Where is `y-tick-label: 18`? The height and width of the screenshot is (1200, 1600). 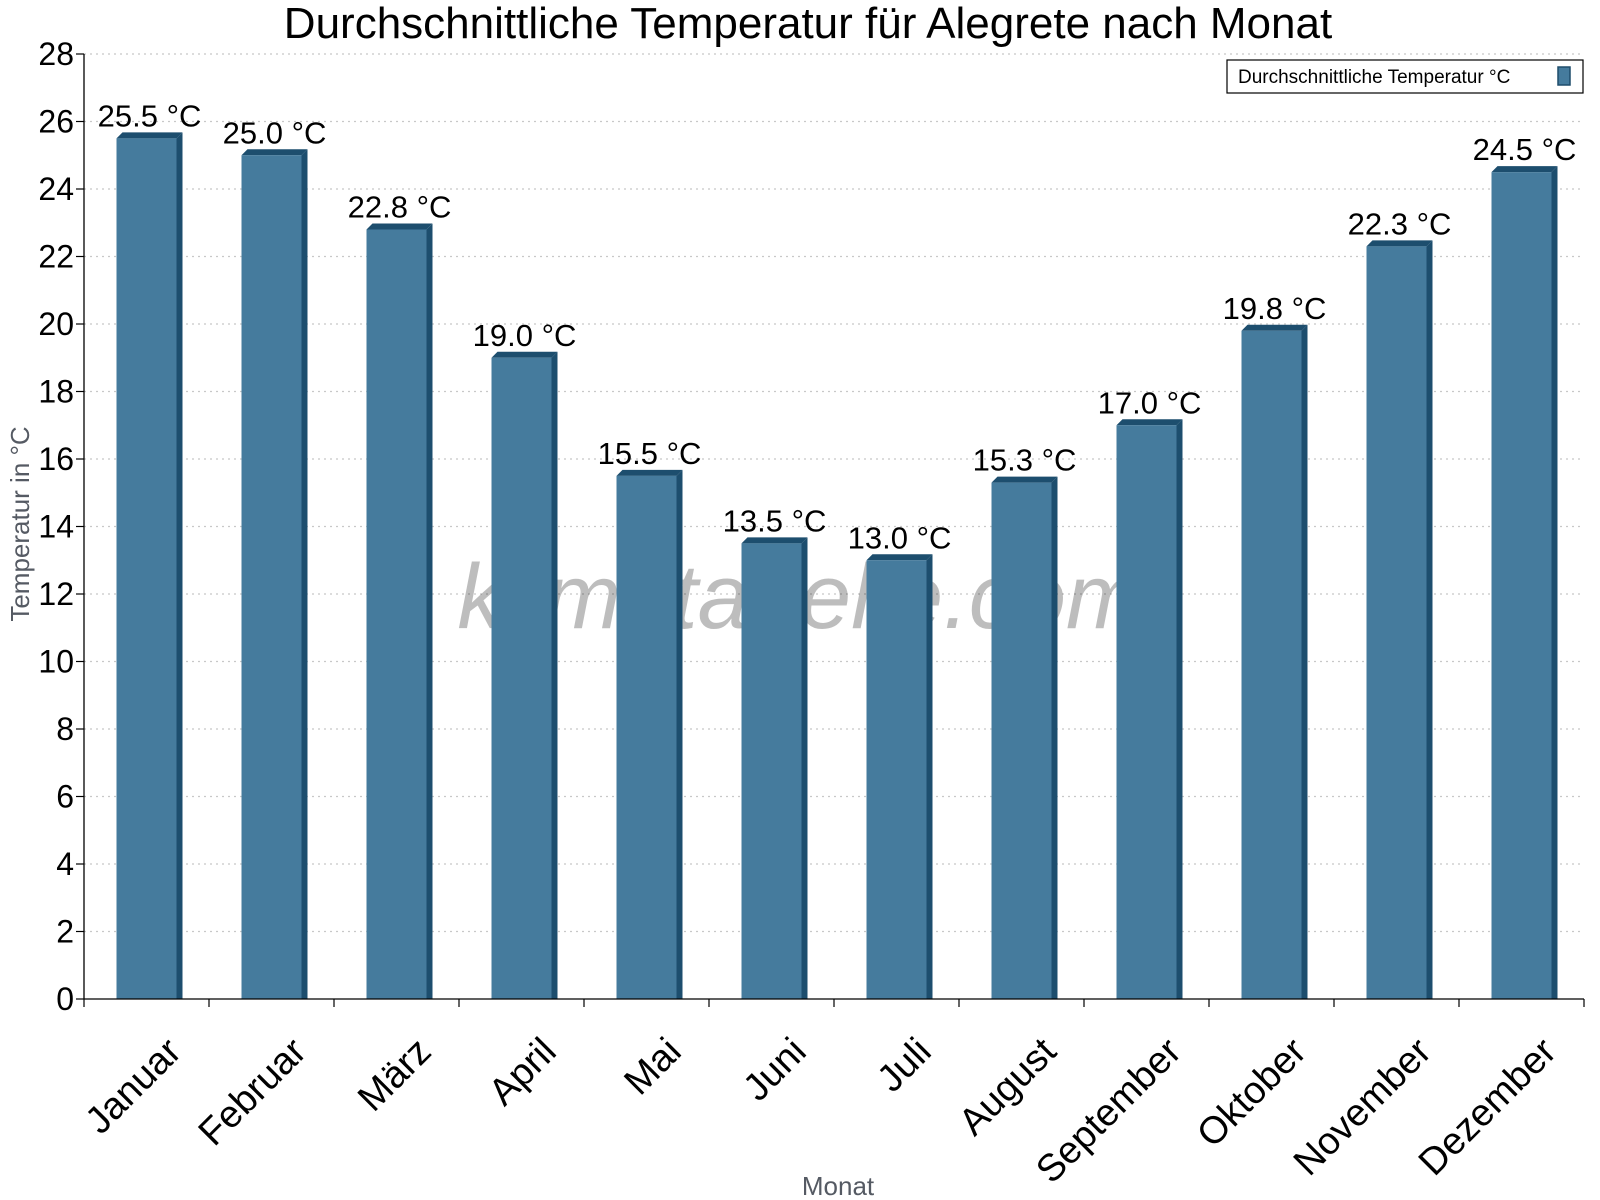
y-tick-label: 18 is located at coordinates (56, 392).